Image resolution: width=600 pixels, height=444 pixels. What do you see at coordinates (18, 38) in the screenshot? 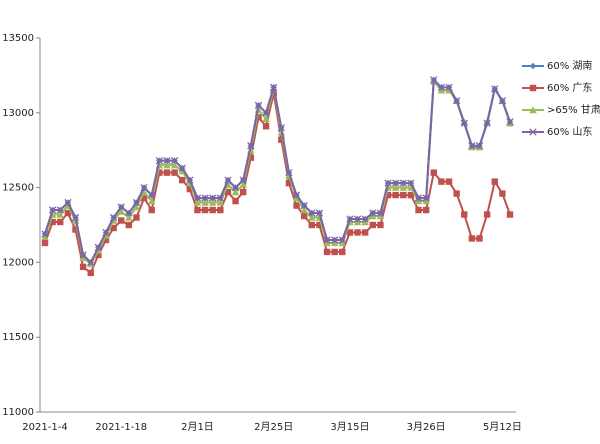
I see `y-tick-label: 13500` at bounding box center [18, 38].